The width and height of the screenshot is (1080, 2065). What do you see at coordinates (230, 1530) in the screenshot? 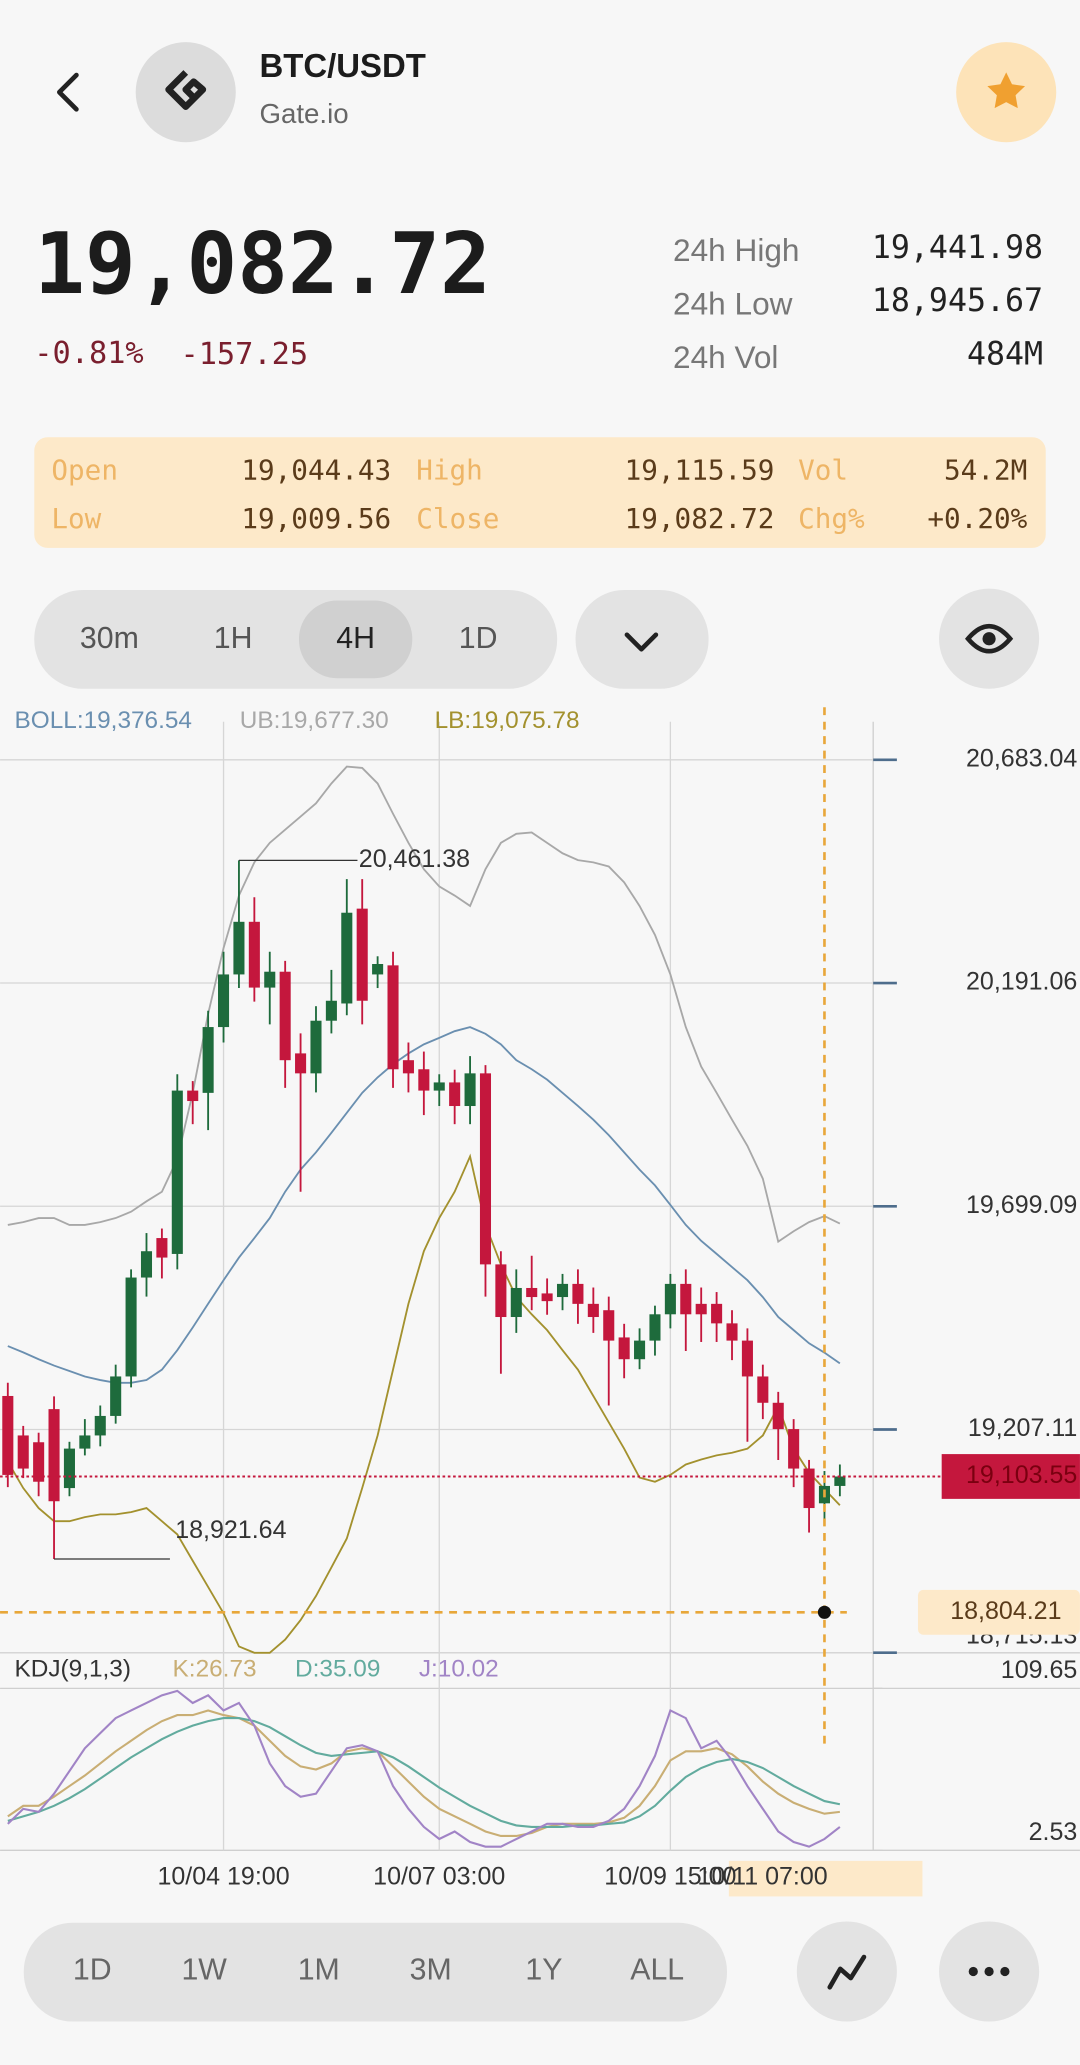
I see `low-marker-label: 18,921.64` at bounding box center [230, 1530].